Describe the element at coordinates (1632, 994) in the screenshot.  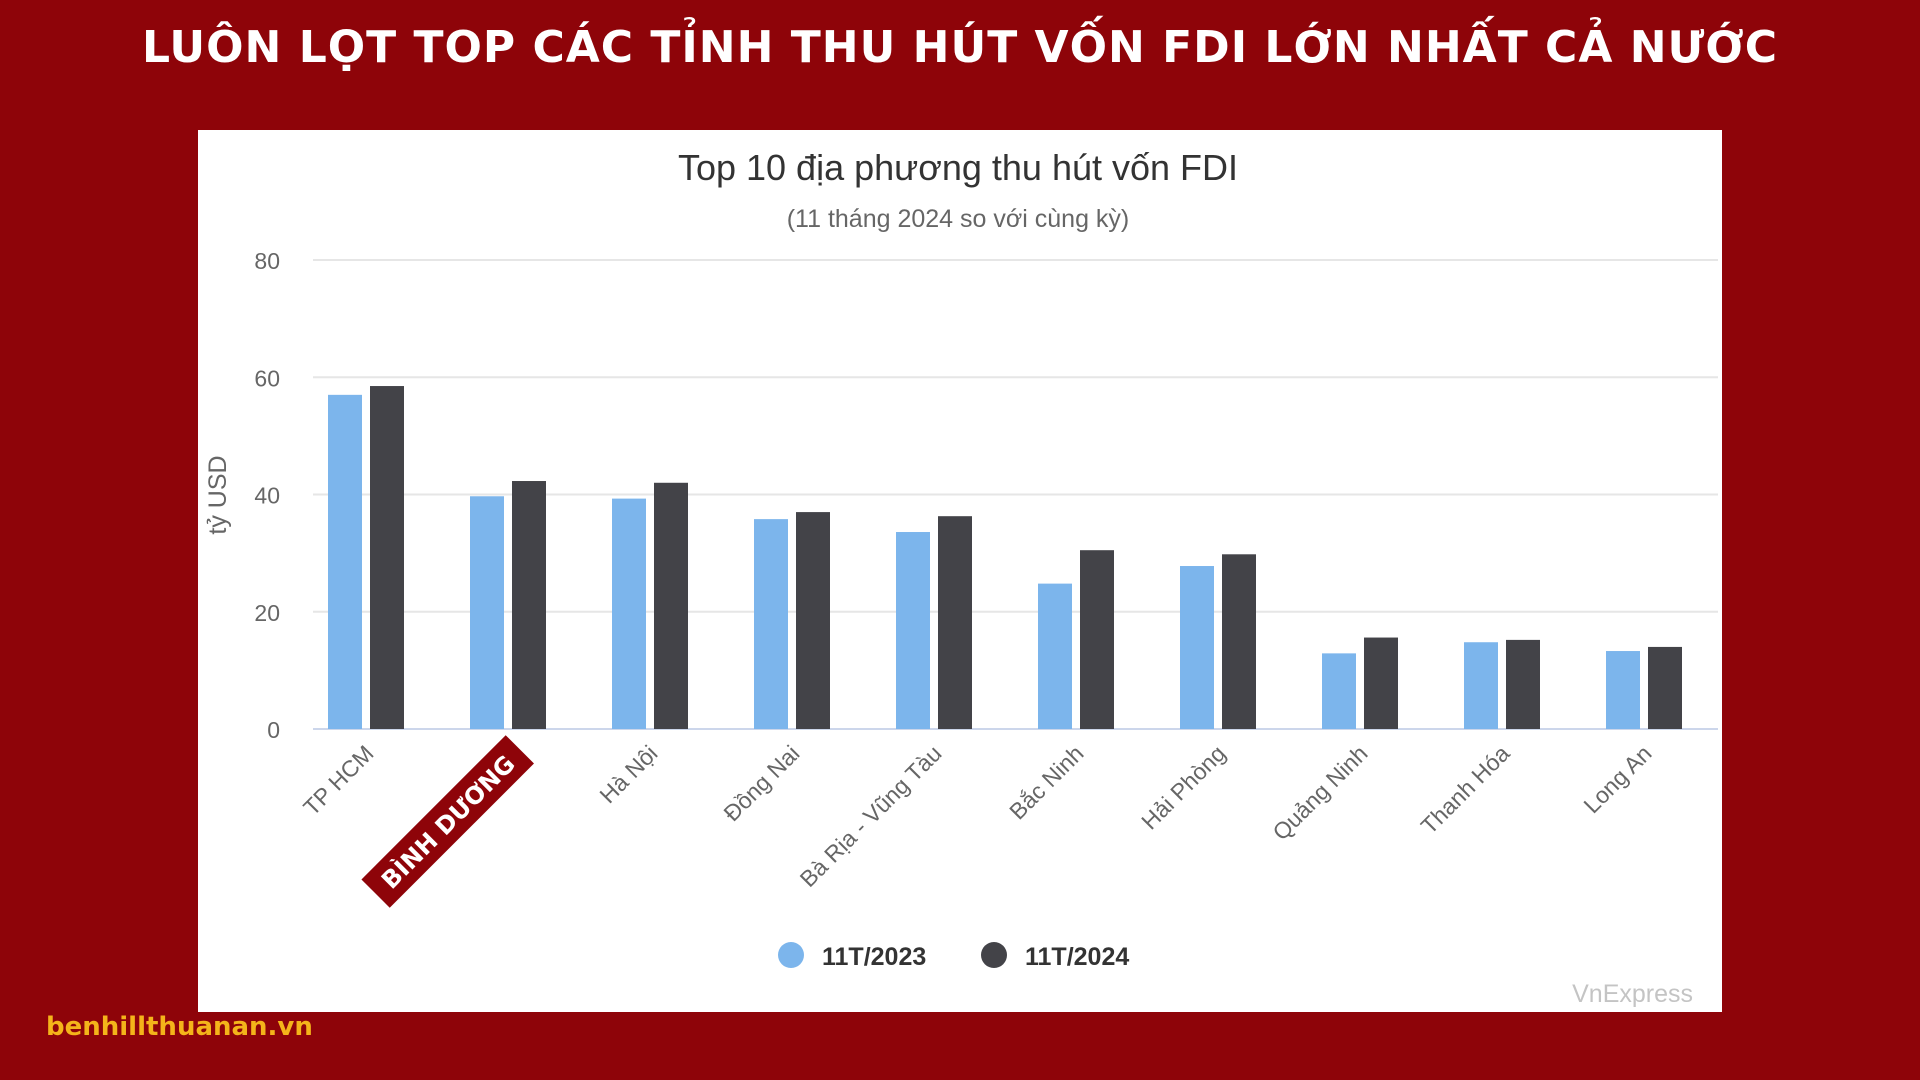
I see `source-credit: VnExpress` at that location.